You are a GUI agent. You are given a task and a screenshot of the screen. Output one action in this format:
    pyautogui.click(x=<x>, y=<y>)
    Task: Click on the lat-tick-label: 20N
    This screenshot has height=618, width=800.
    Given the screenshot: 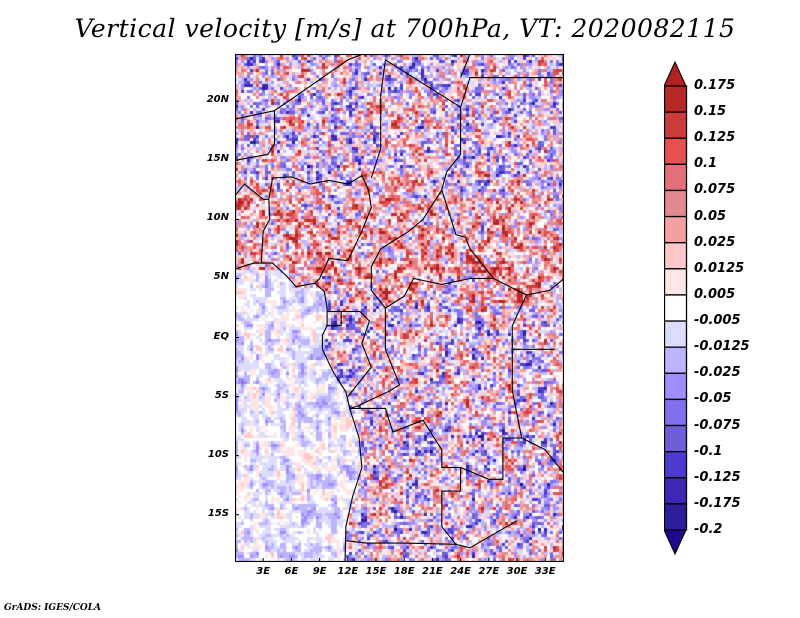 What is the action you would take?
    pyautogui.click(x=217, y=100)
    